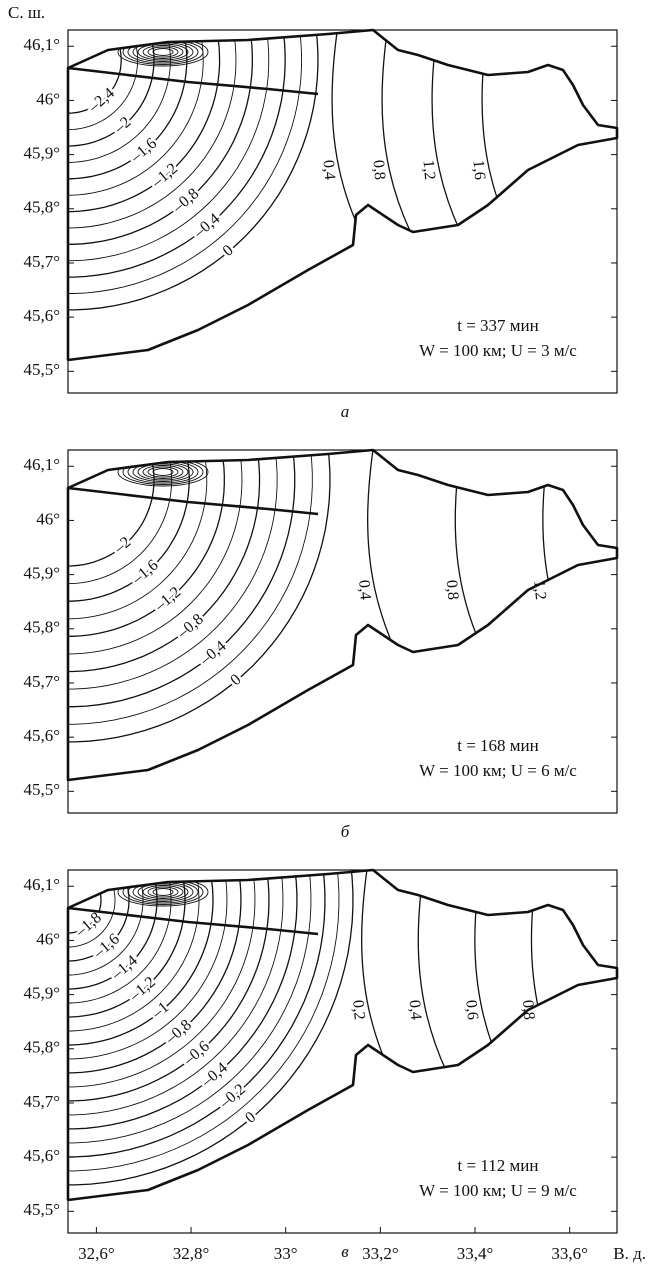 This screenshot has width=648, height=1287. I want to click on contour-label: –1,8, so click(88, 925).